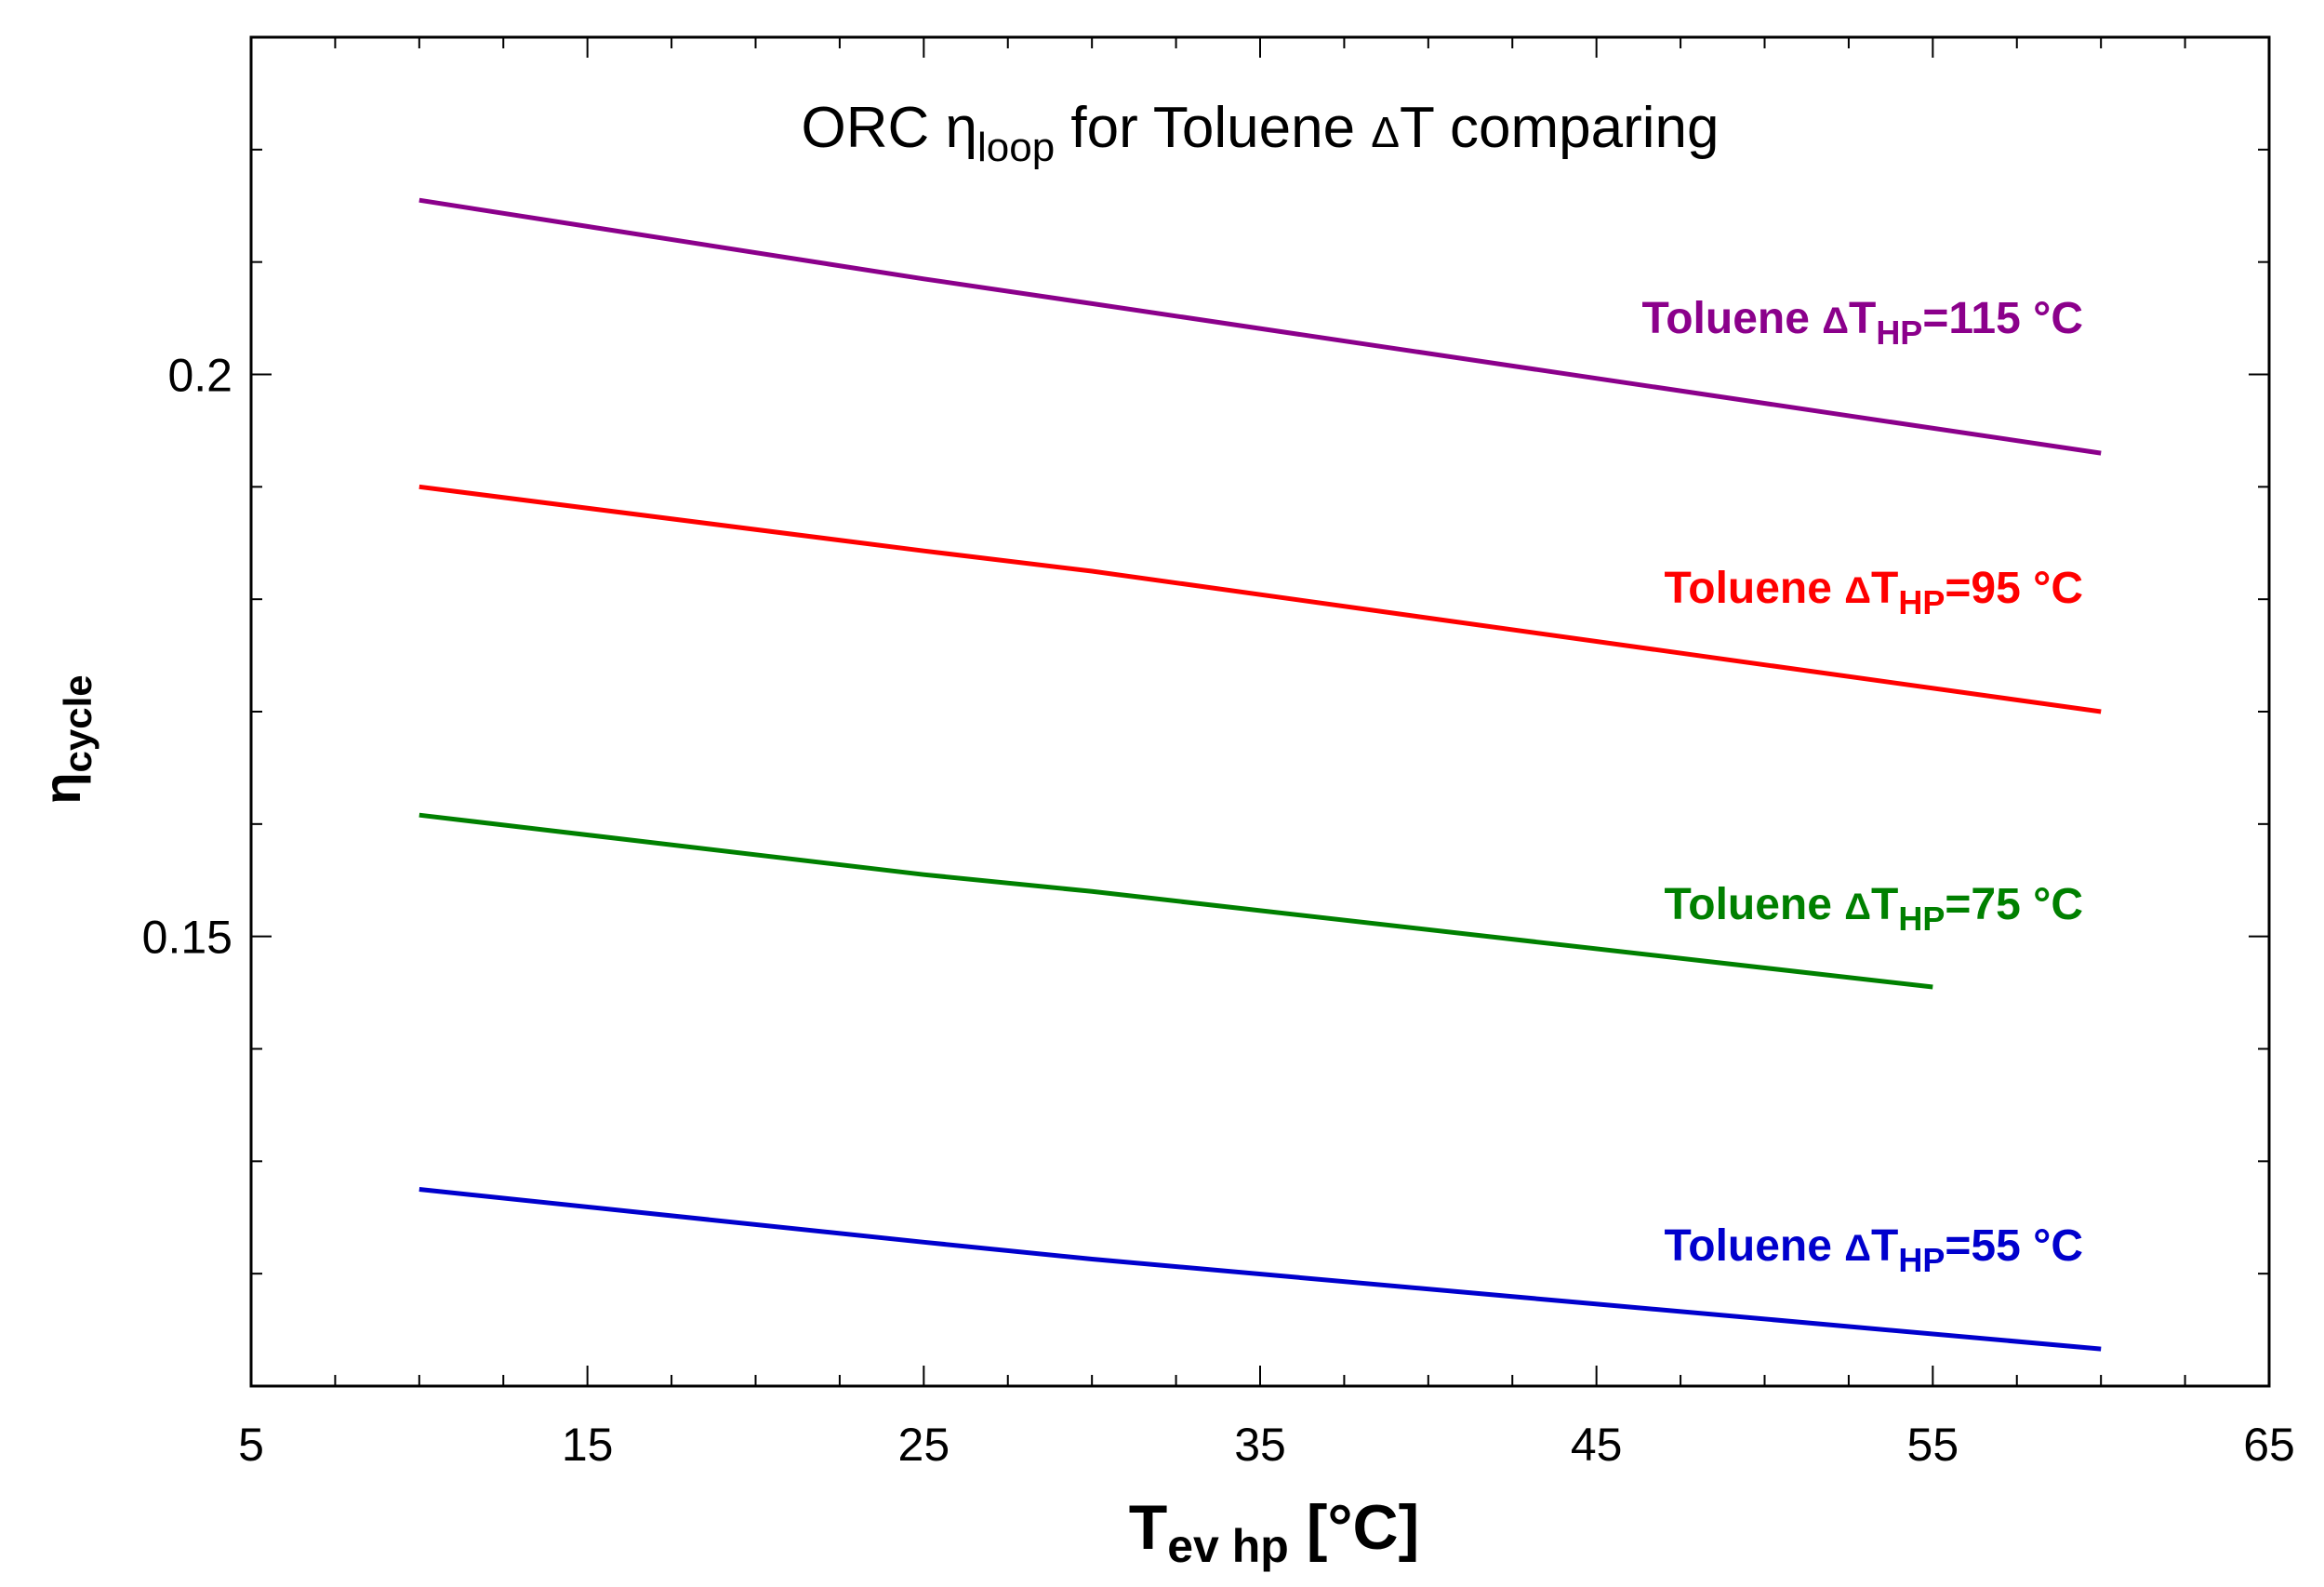 Image resolution: width=2324 pixels, height=1587 pixels. Describe the element at coordinates (1933, 1445) in the screenshot. I see `x-tick-label: 55` at that location.